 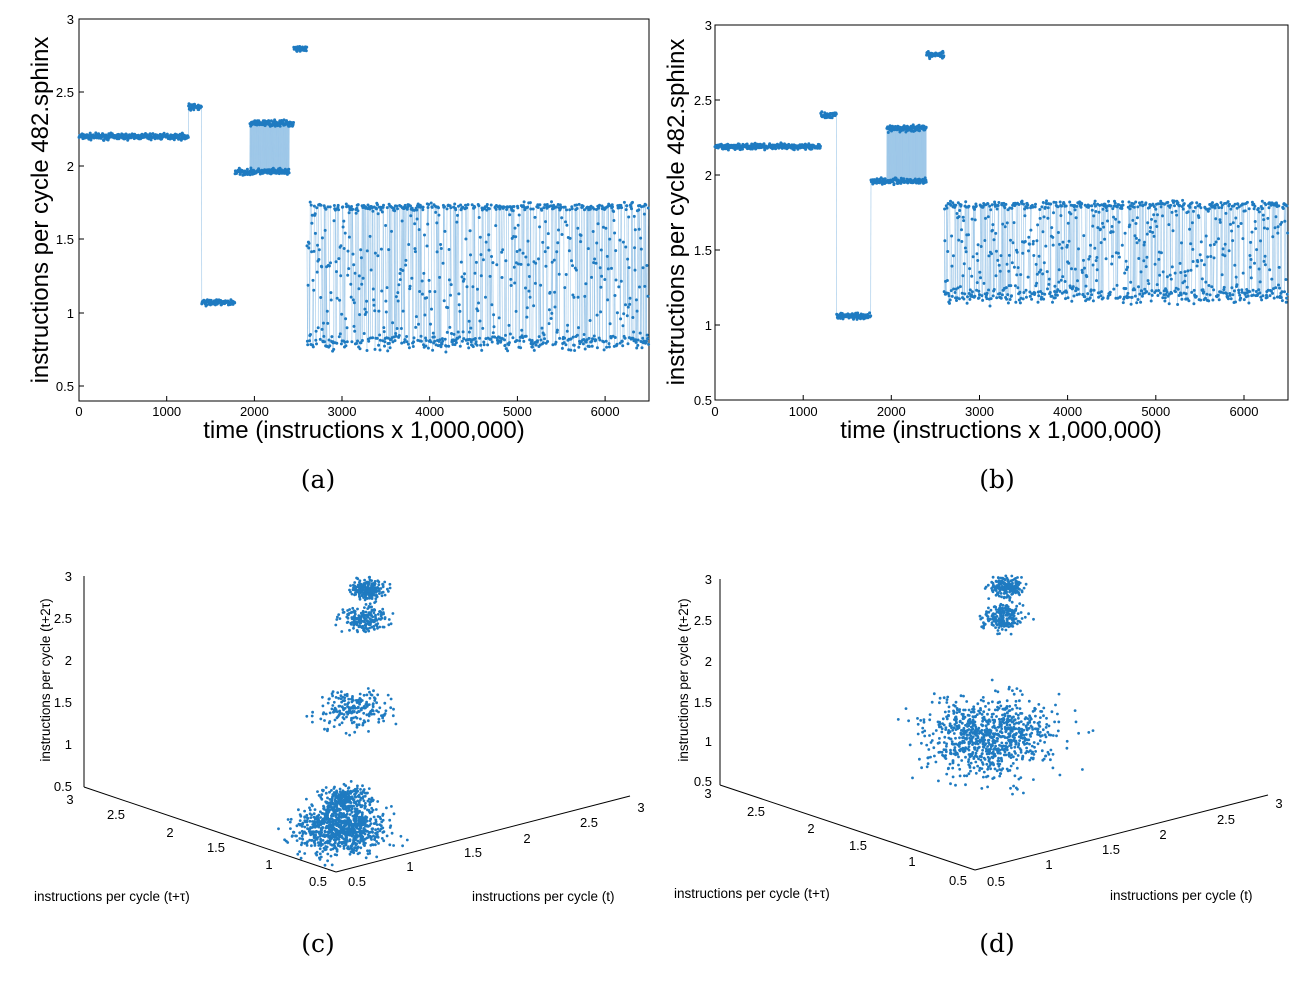 What do you see at coordinates (347, 411) in the screenshot?
I see `xtick-labels-a: 0 1000 2000 3000 4000 5000 6000` at bounding box center [347, 411].